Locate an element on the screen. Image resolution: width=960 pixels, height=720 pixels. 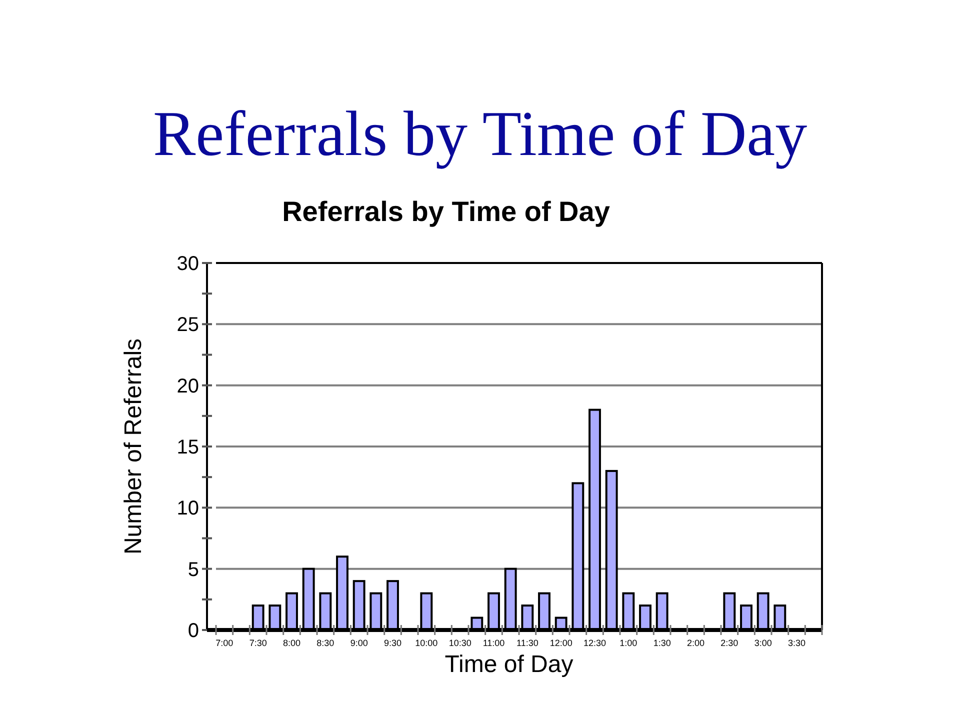
x-tick-label: 8:00 is located at coordinates (291, 643).